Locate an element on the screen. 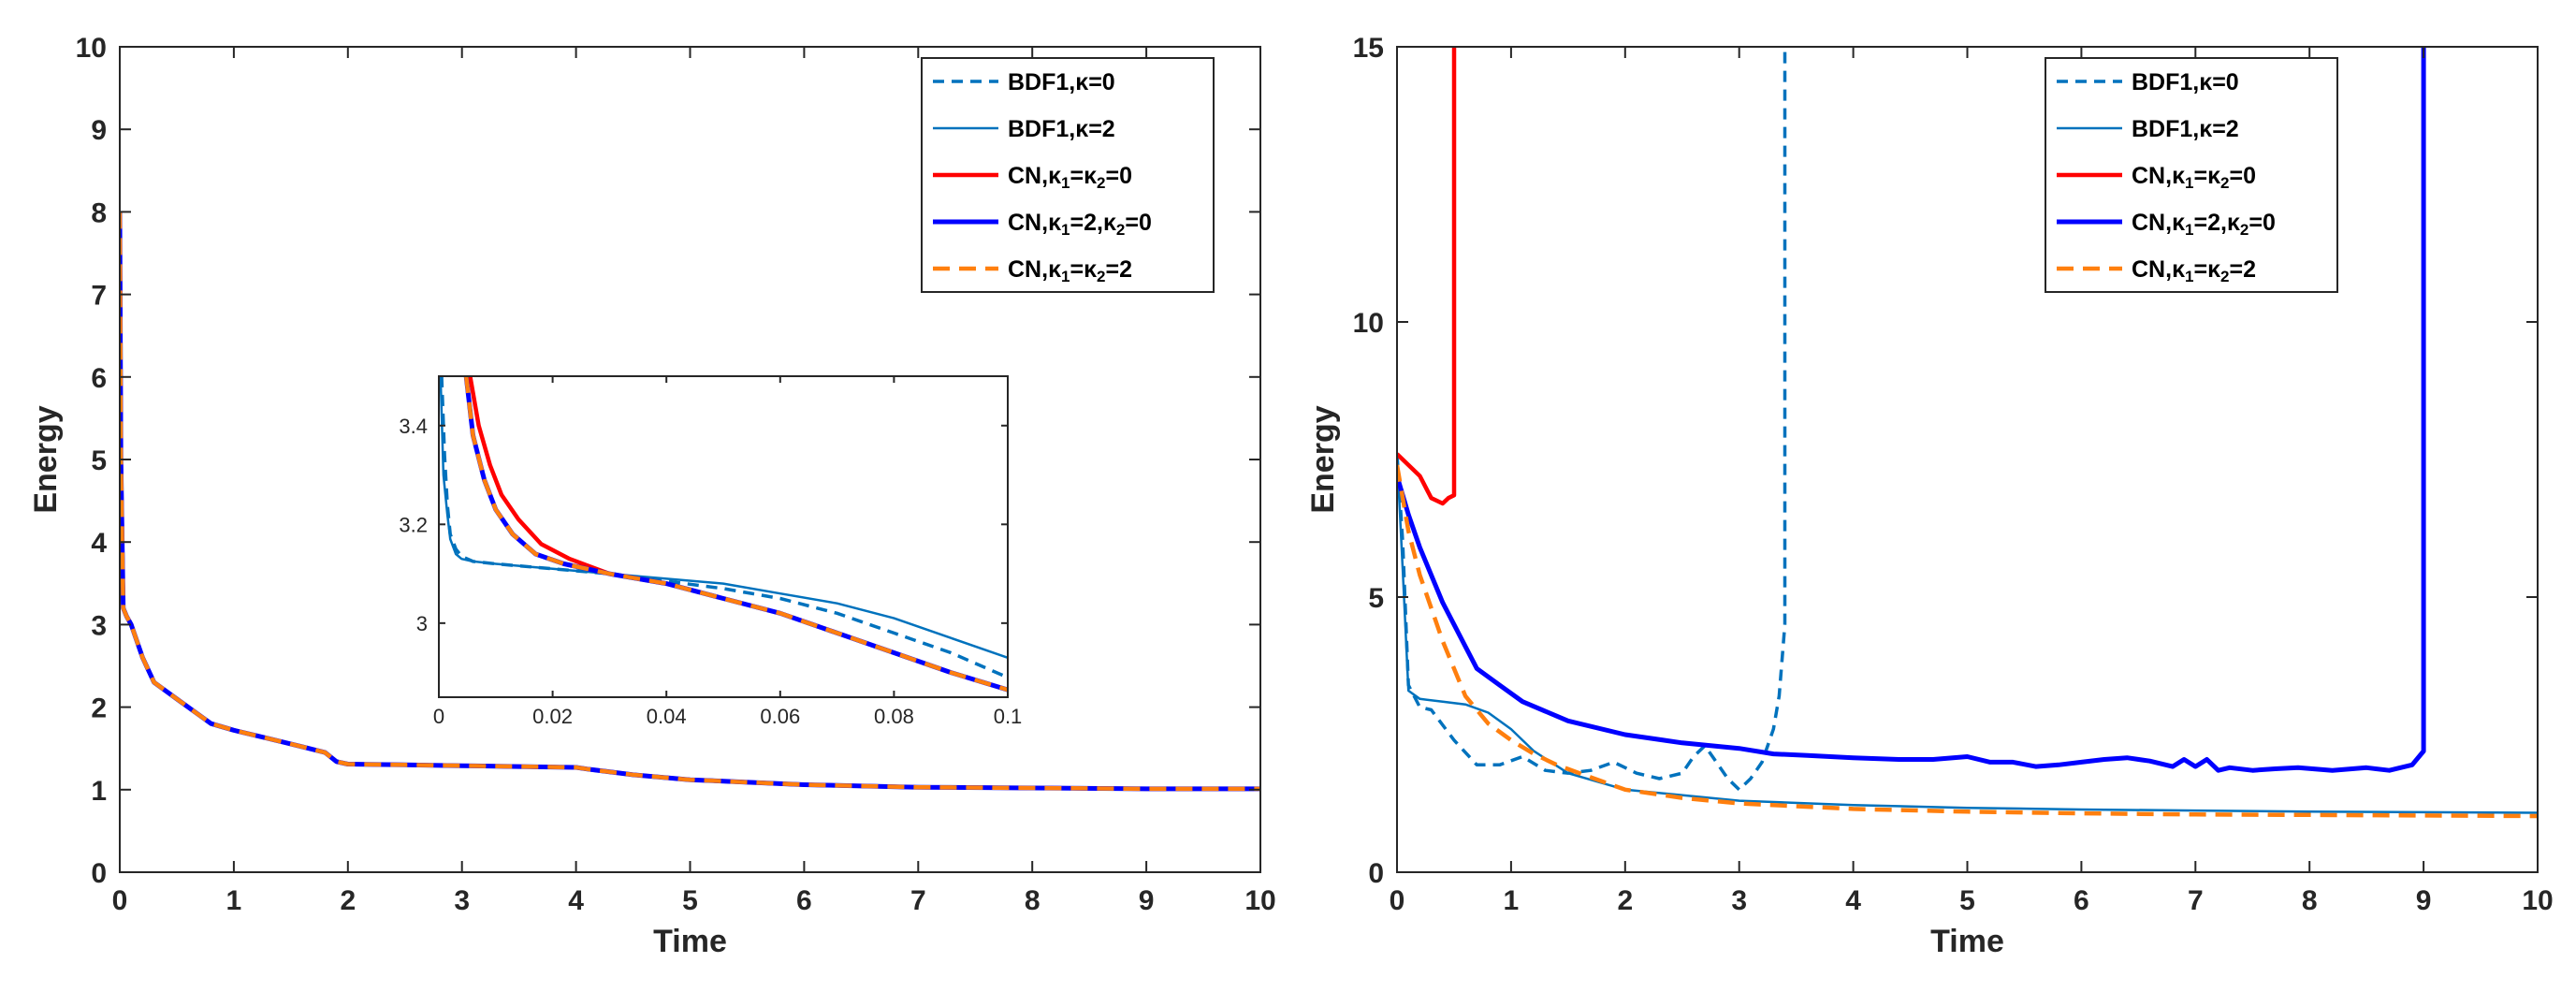 The image size is (2576, 992). plot1-xtick-label: 2 is located at coordinates (348, 901).